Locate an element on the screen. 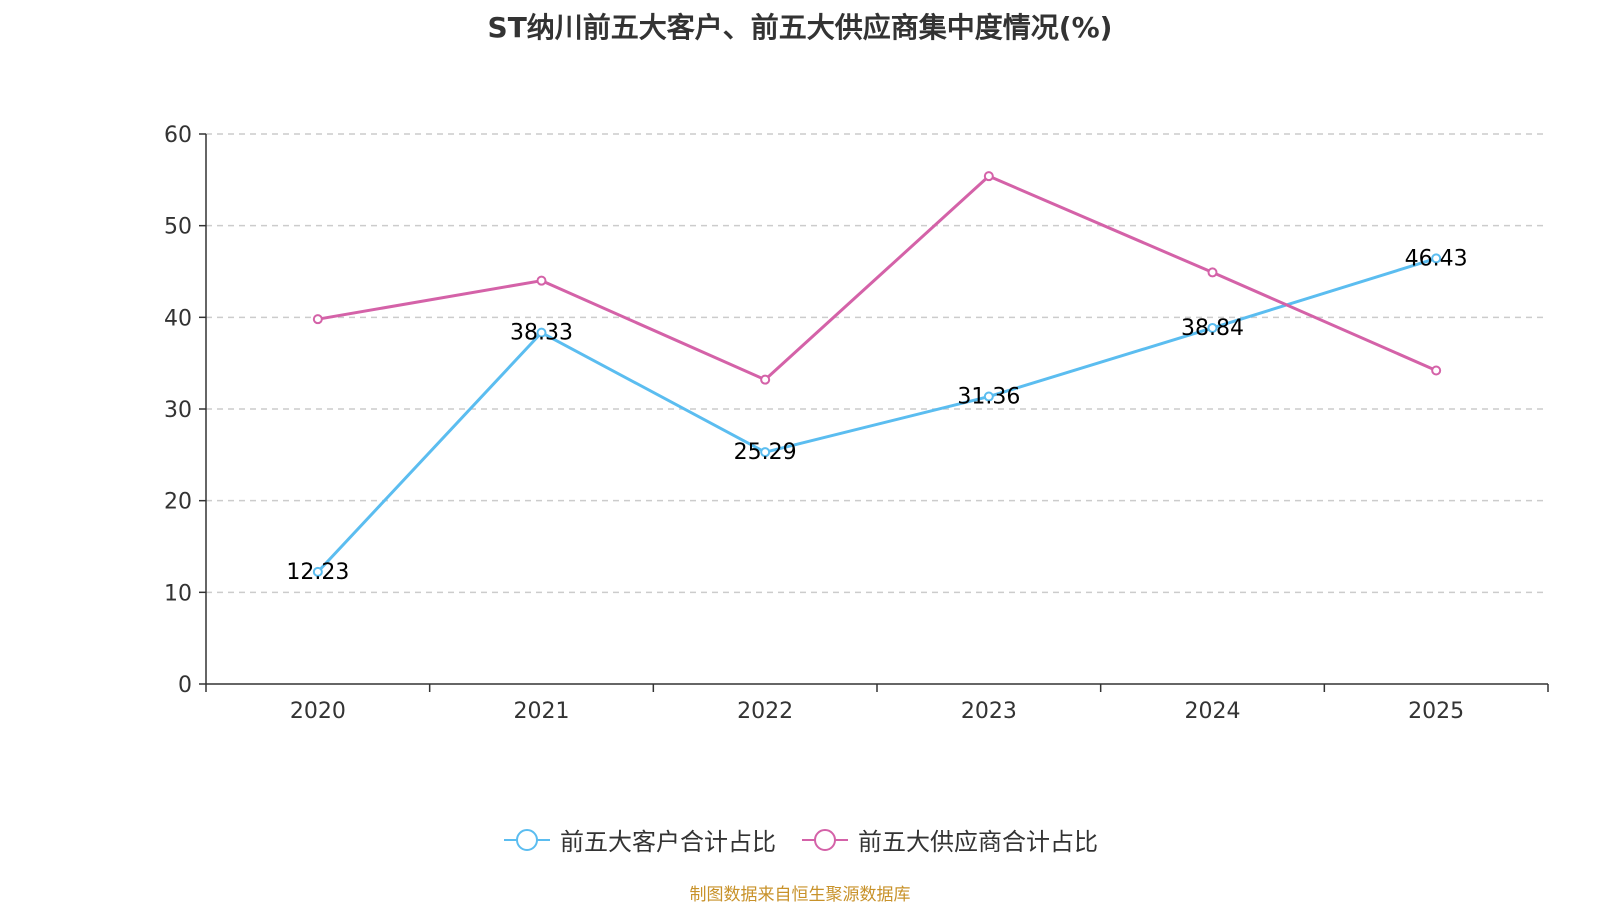 Image resolution: width=1600 pixels, height=905 pixels. legend-label-supplier: 前五大供应商合计占比 is located at coordinates (978, 842).